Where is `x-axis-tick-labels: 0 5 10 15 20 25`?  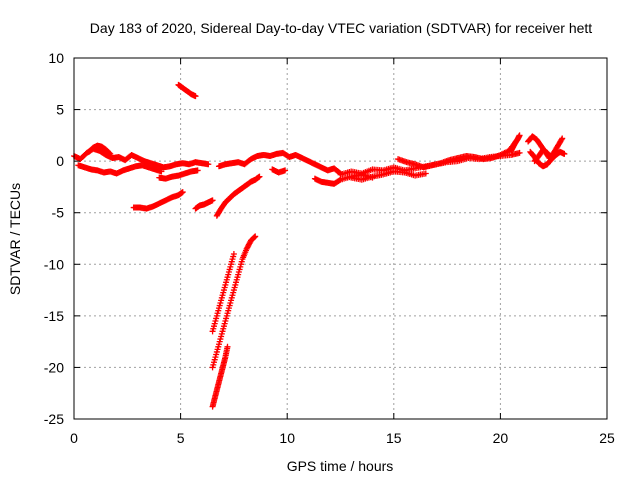 x-axis-tick-labels: 0 5 10 15 20 25 is located at coordinates (342, 438).